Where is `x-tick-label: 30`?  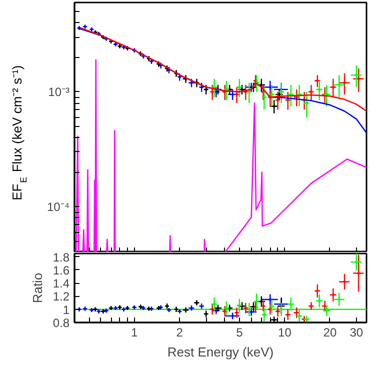 x-tick-label: 30 is located at coordinates (357, 333).